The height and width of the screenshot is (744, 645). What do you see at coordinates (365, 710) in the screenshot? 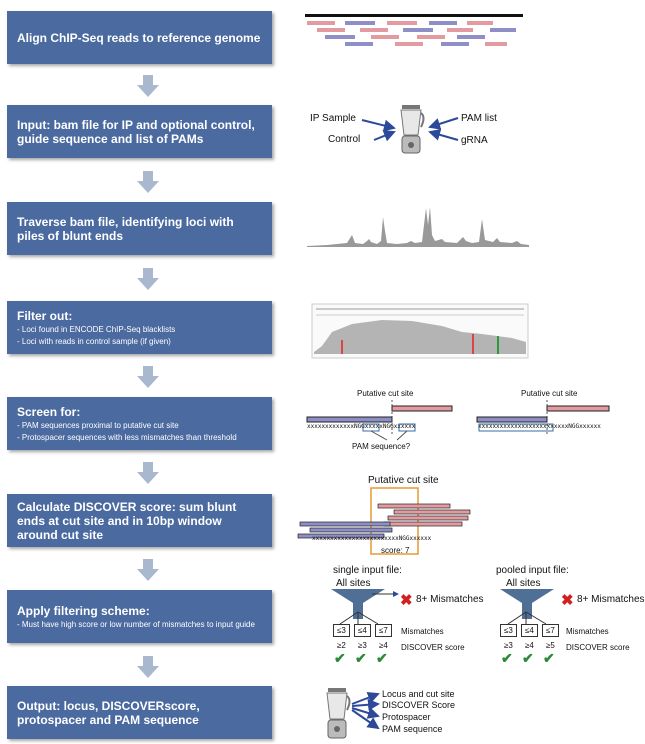
I see `output-arrows` at bounding box center [365, 710].